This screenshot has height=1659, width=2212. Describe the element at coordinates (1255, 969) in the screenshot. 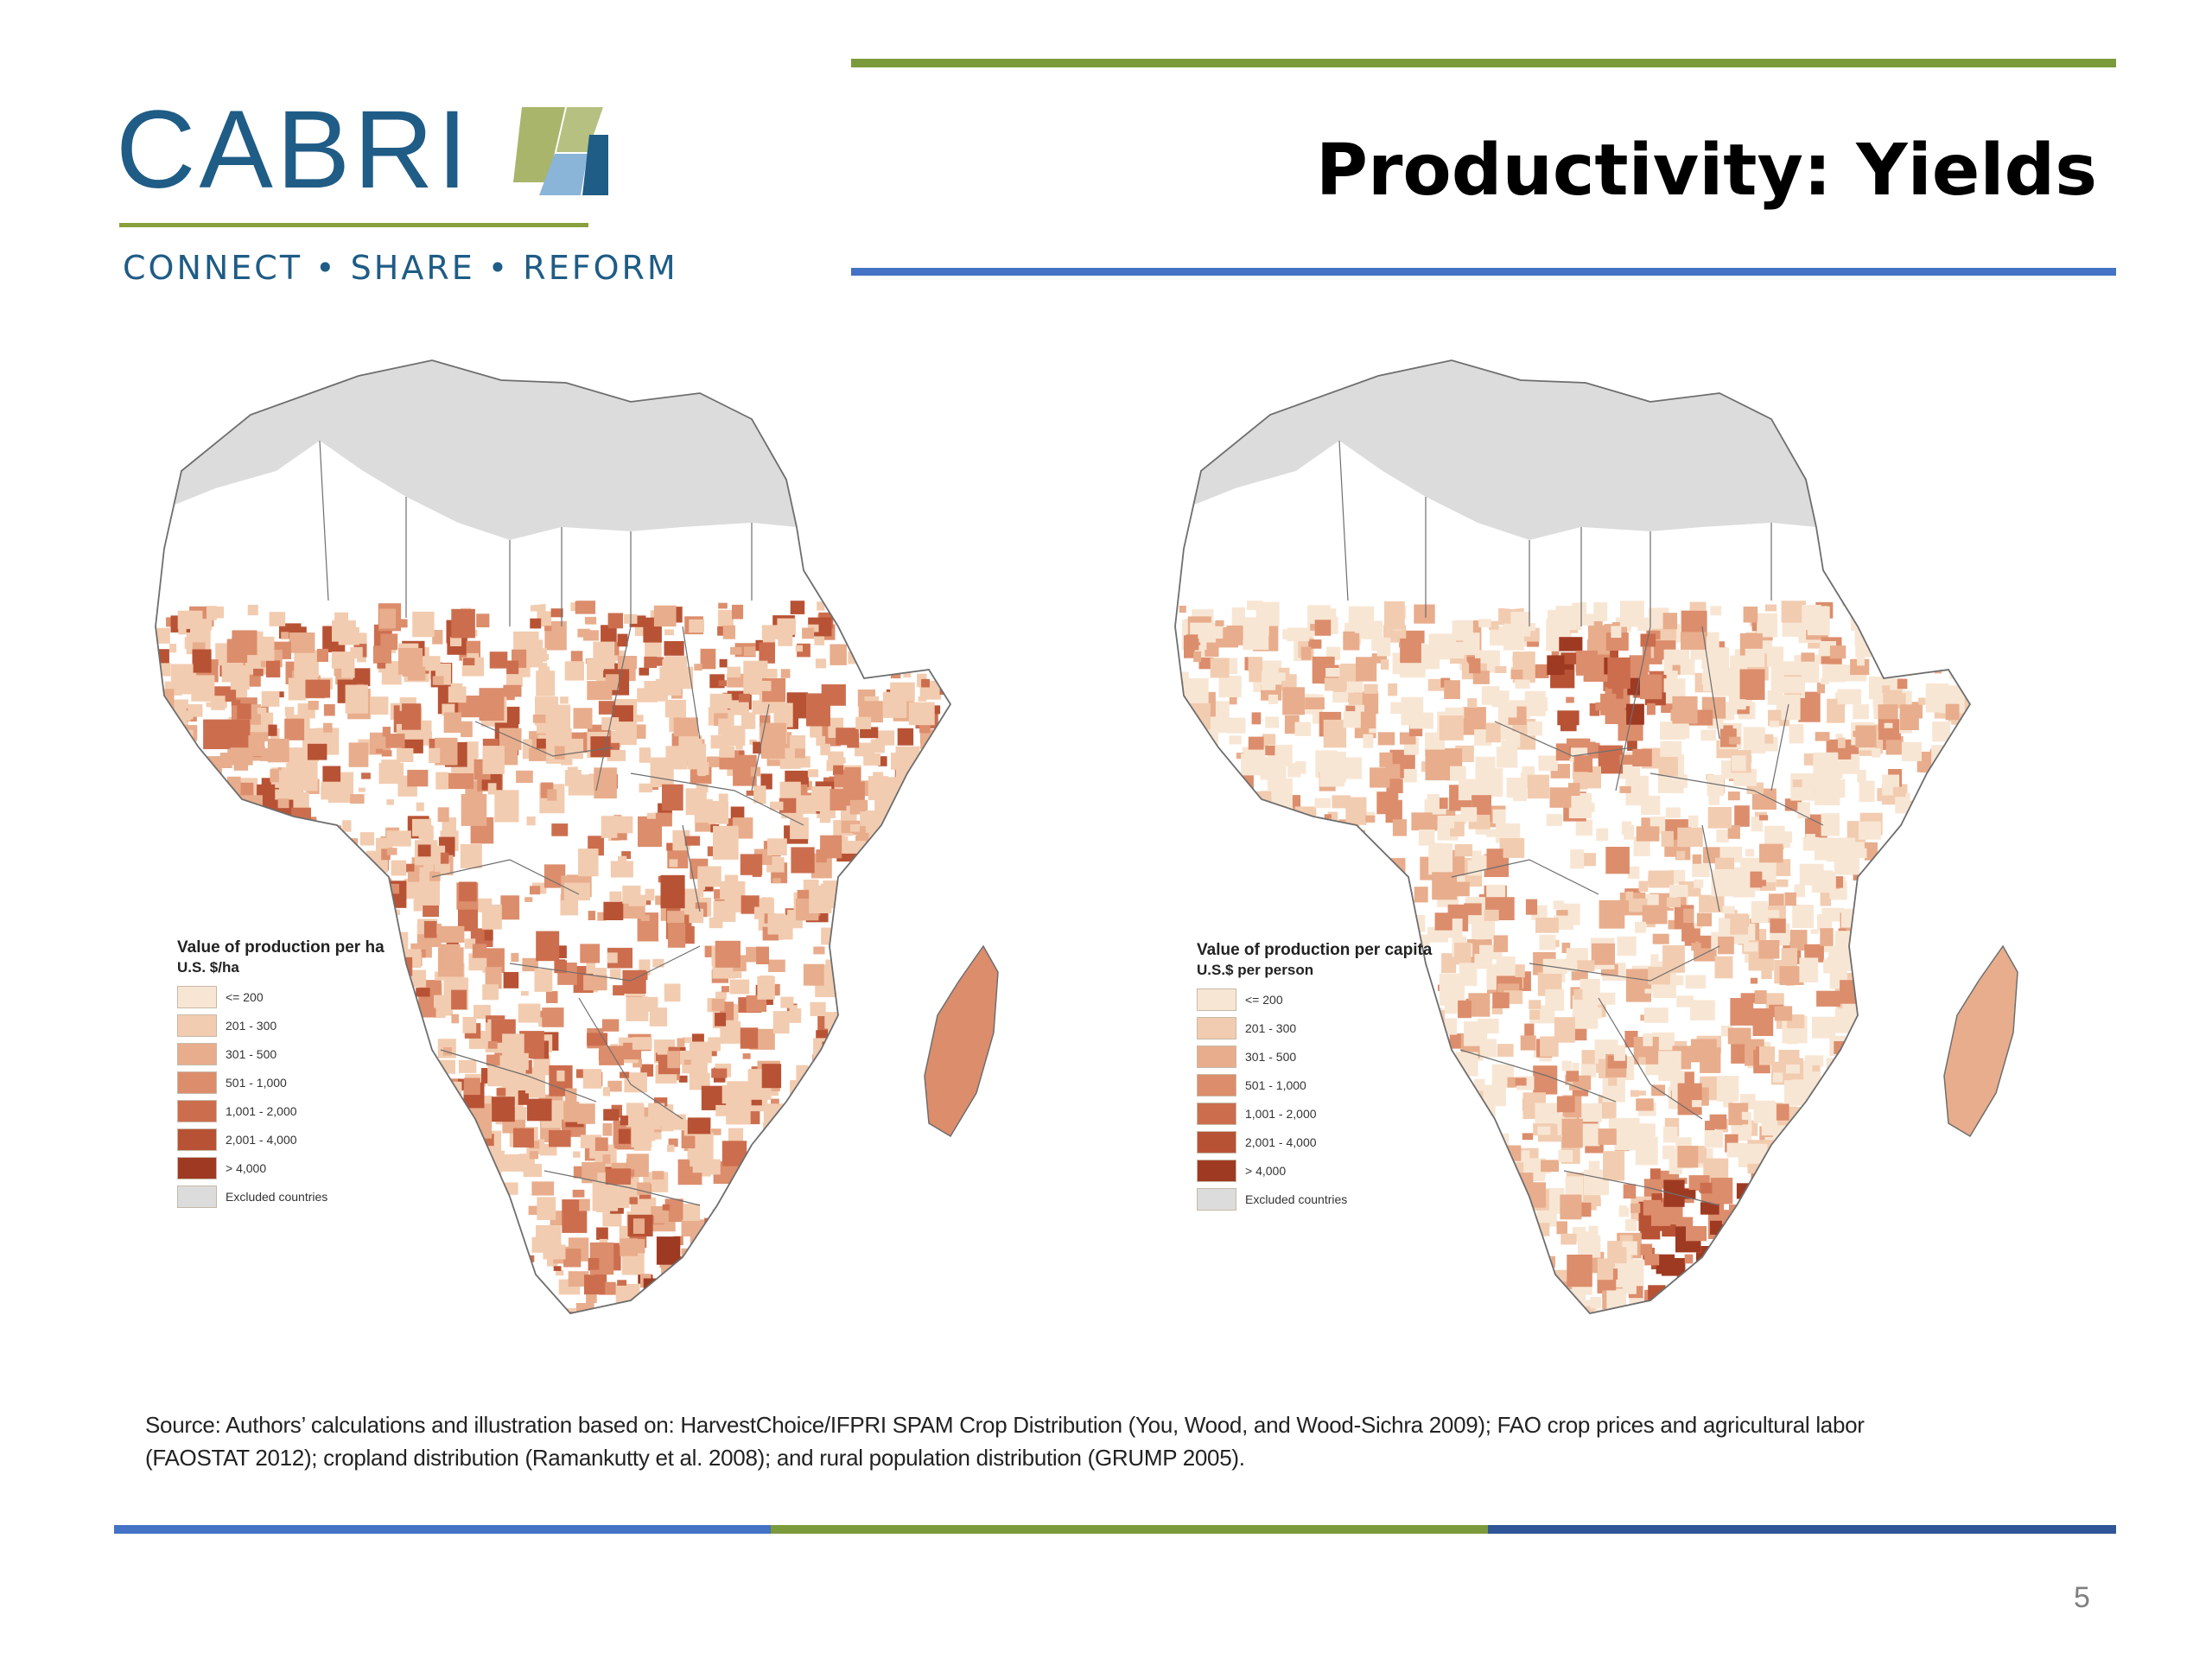

I see `legend-unit: U.S.$ per person` at that location.